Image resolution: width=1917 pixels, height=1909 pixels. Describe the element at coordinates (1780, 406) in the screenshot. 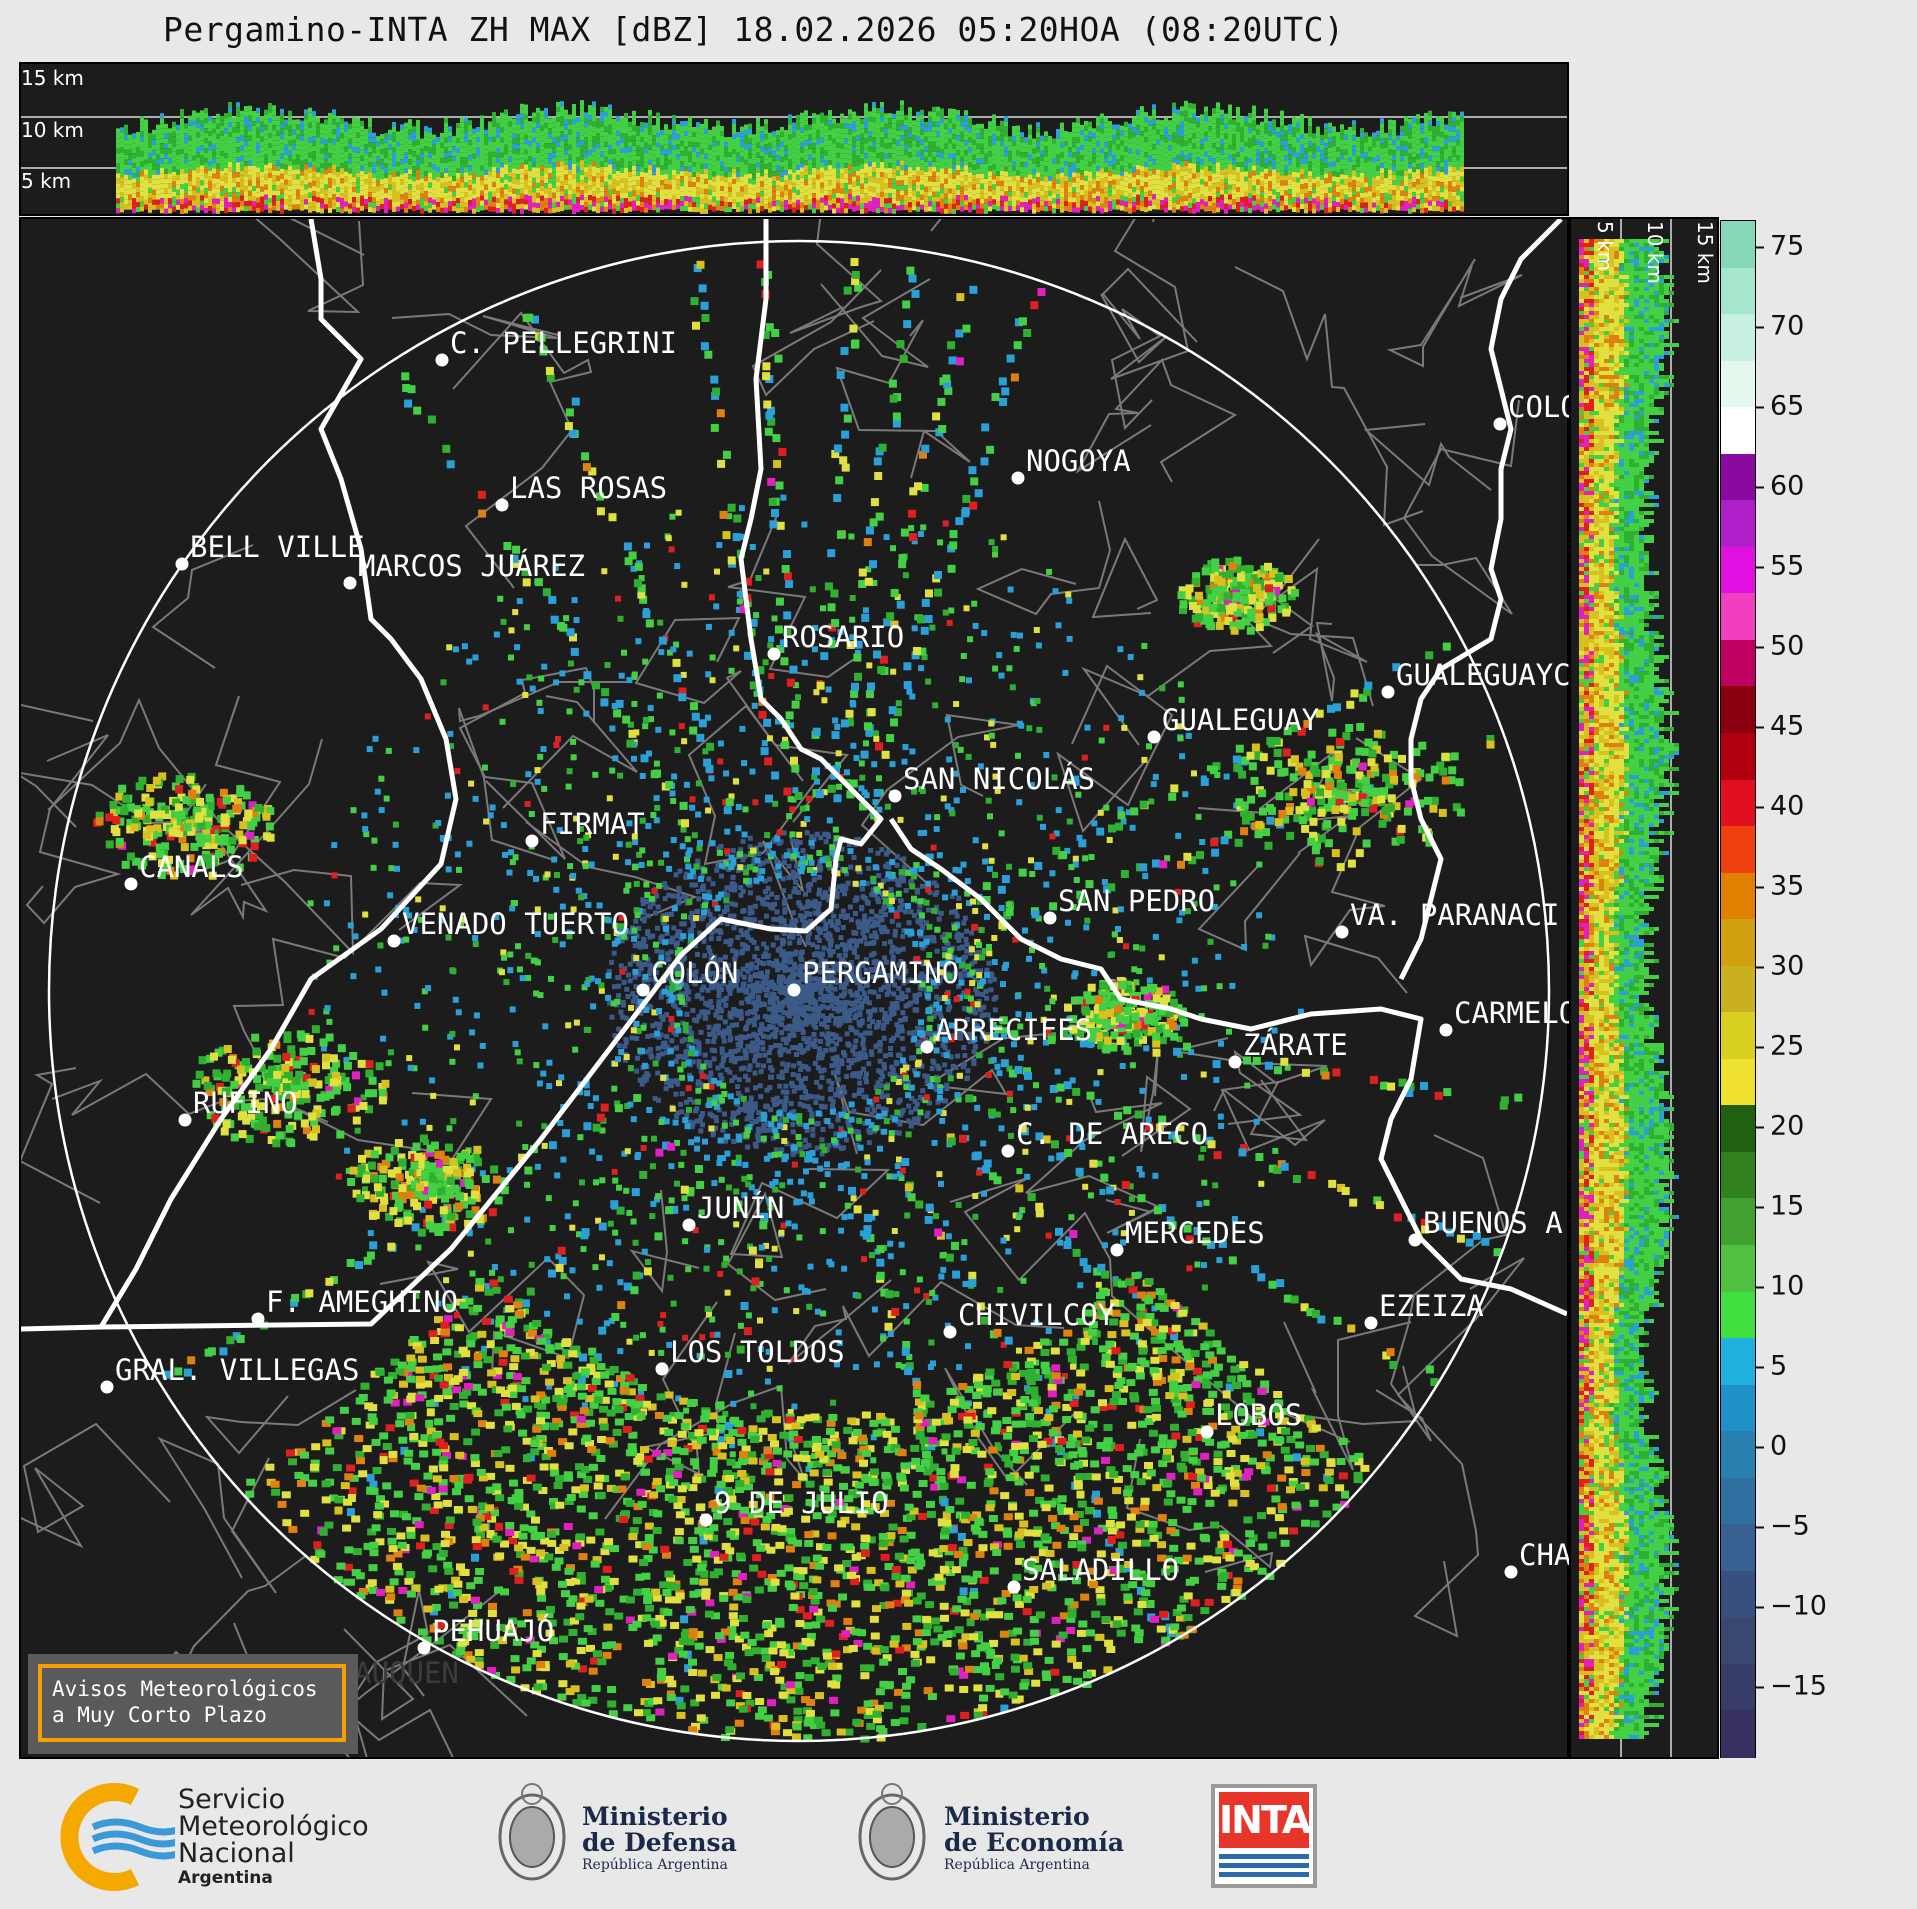

I see `colorbar-tick-label: 65` at that location.